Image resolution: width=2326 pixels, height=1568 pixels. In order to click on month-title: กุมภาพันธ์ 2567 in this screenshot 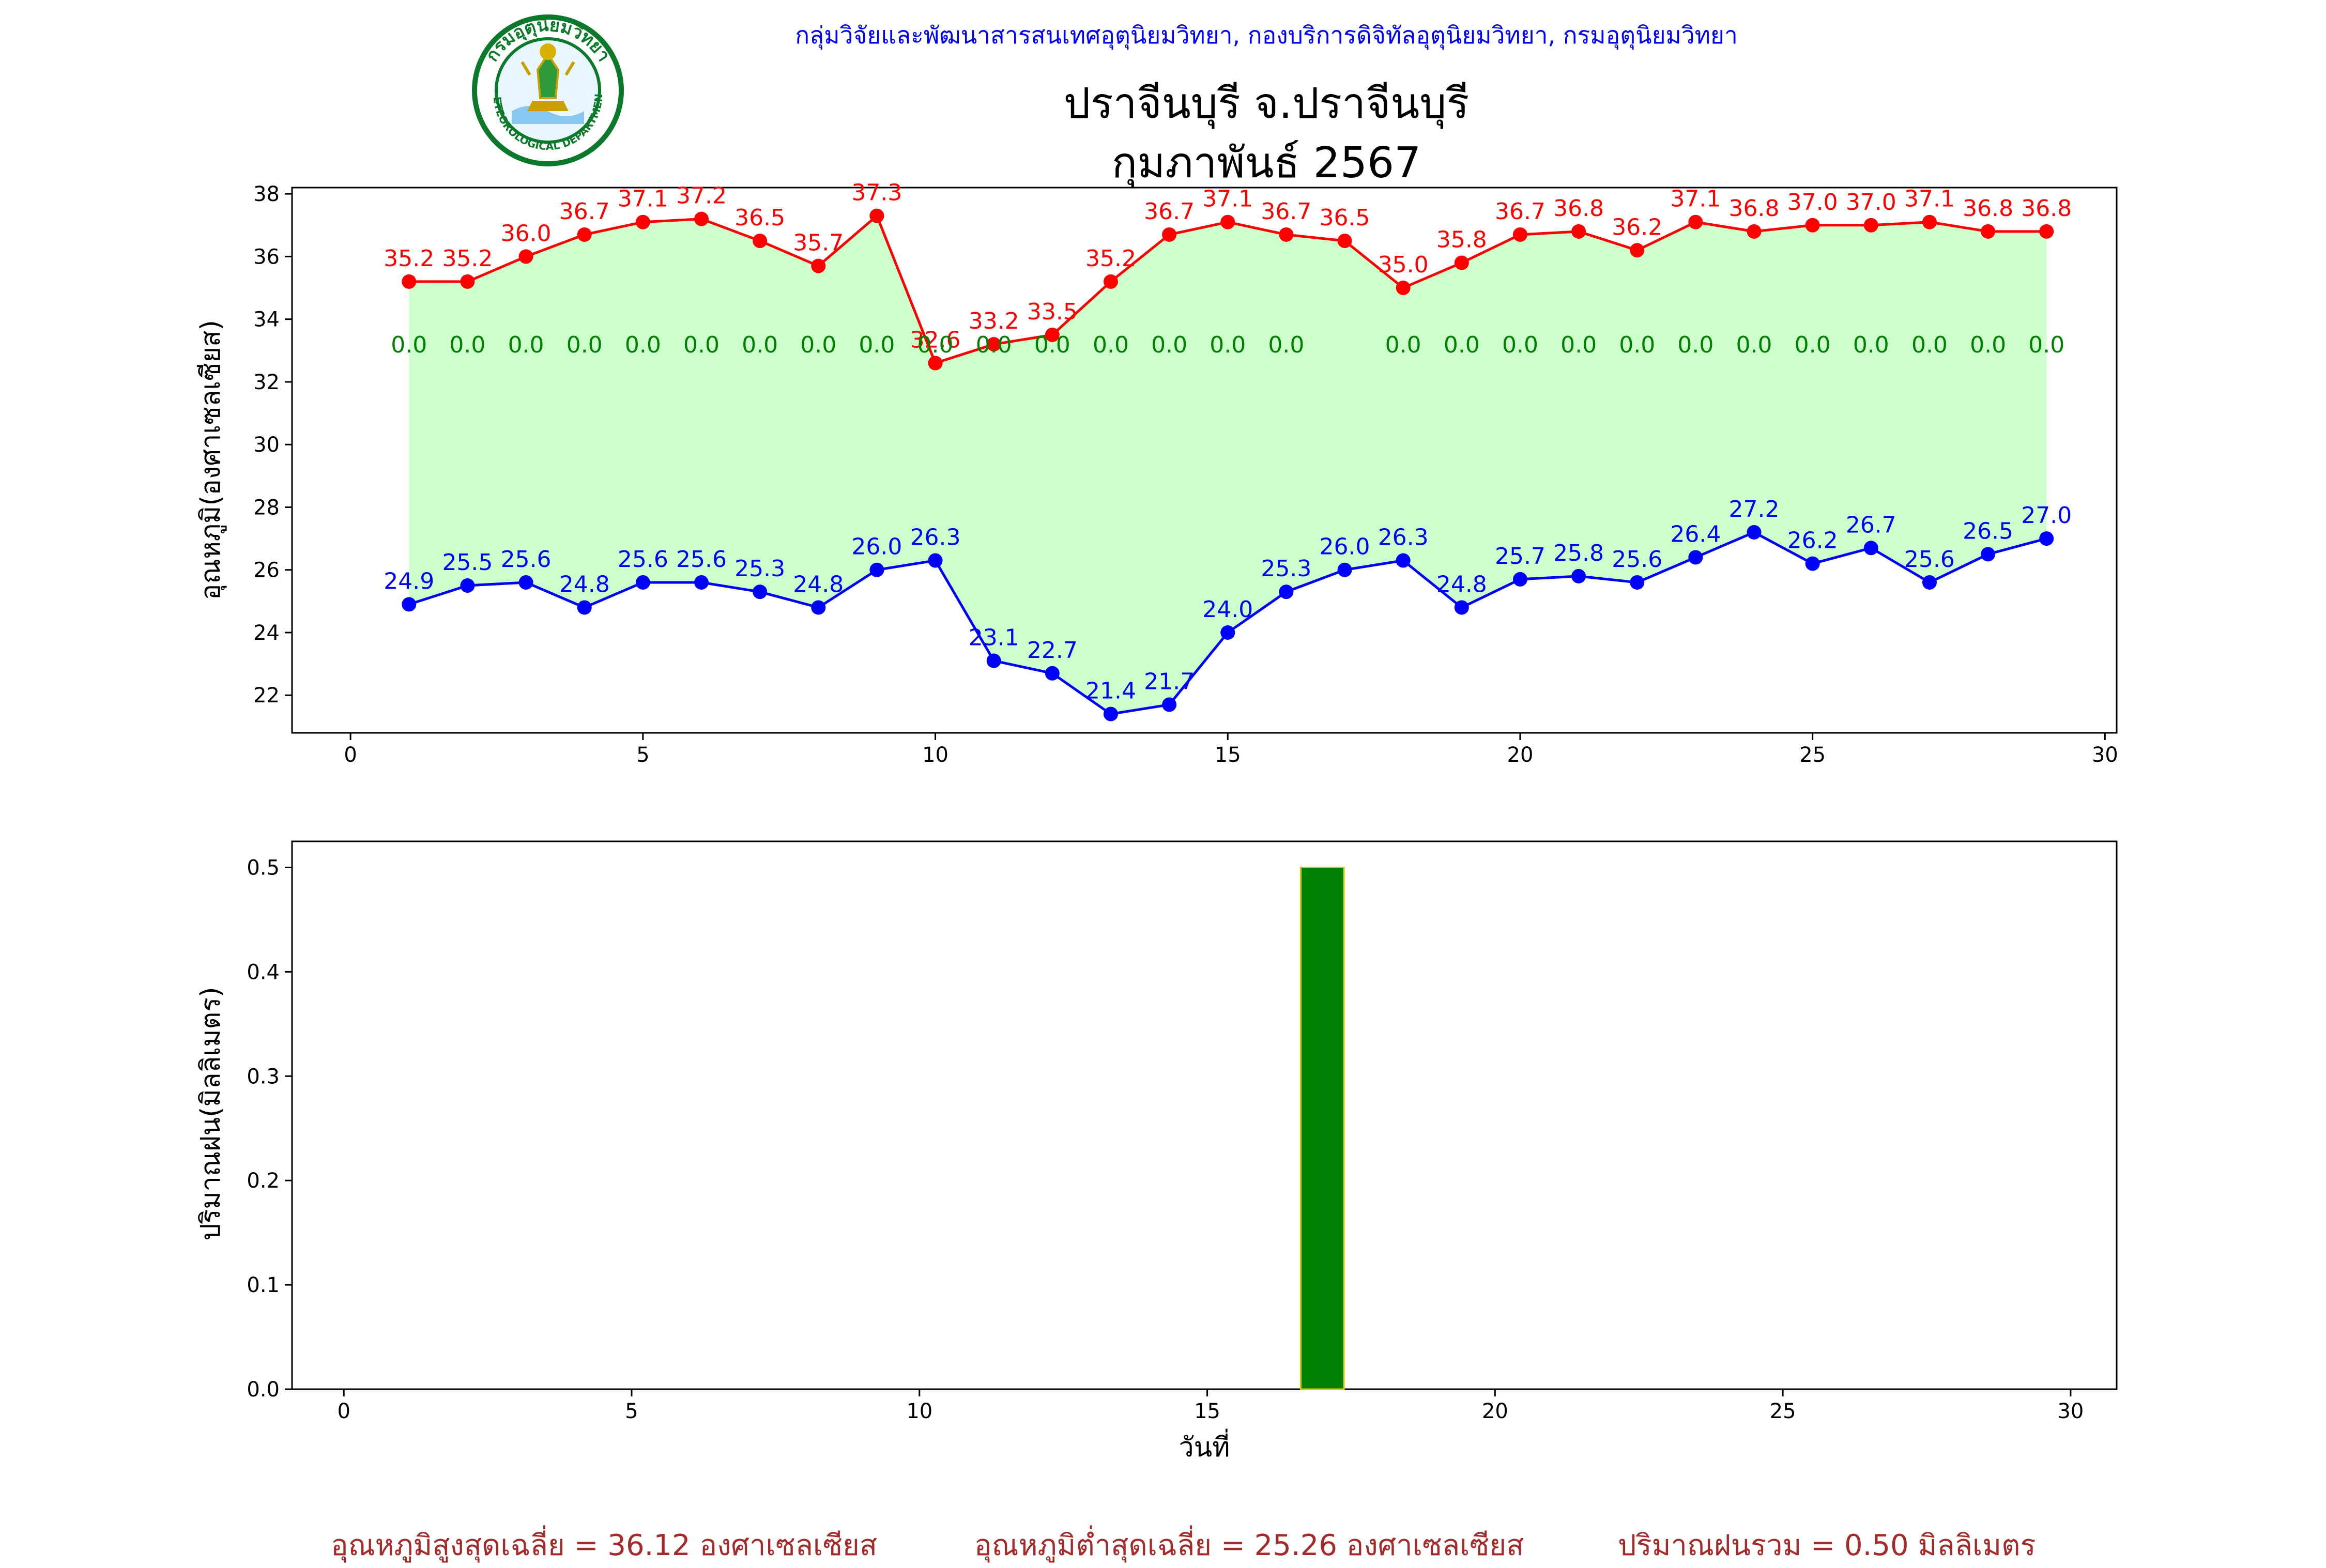, I will do `click(1266, 163)`.